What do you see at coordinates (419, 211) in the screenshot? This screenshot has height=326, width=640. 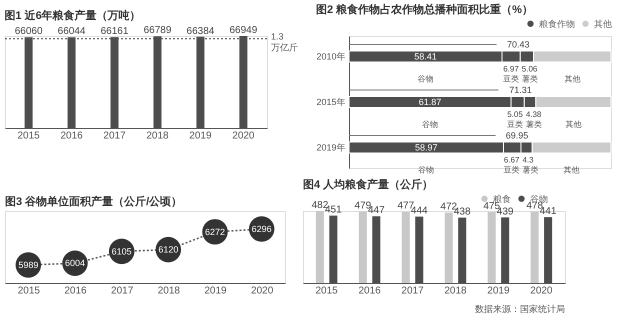 I see `data-label: 444` at bounding box center [419, 211].